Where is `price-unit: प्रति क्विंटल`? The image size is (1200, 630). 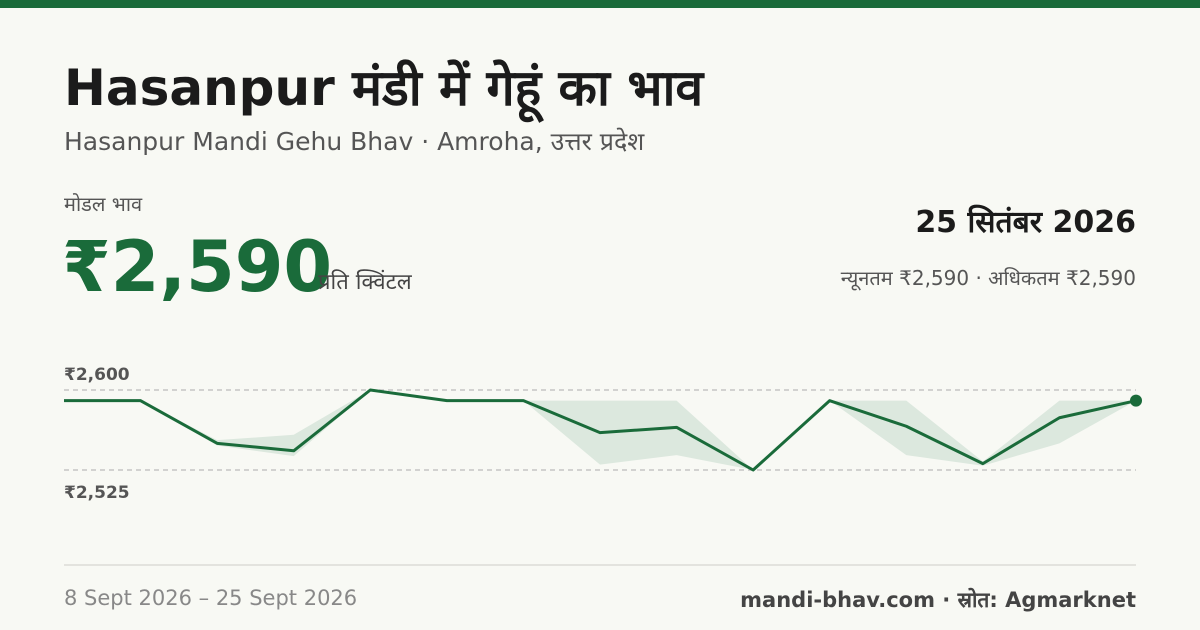 price-unit: प्रति क्विंटल is located at coordinates (365, 282).